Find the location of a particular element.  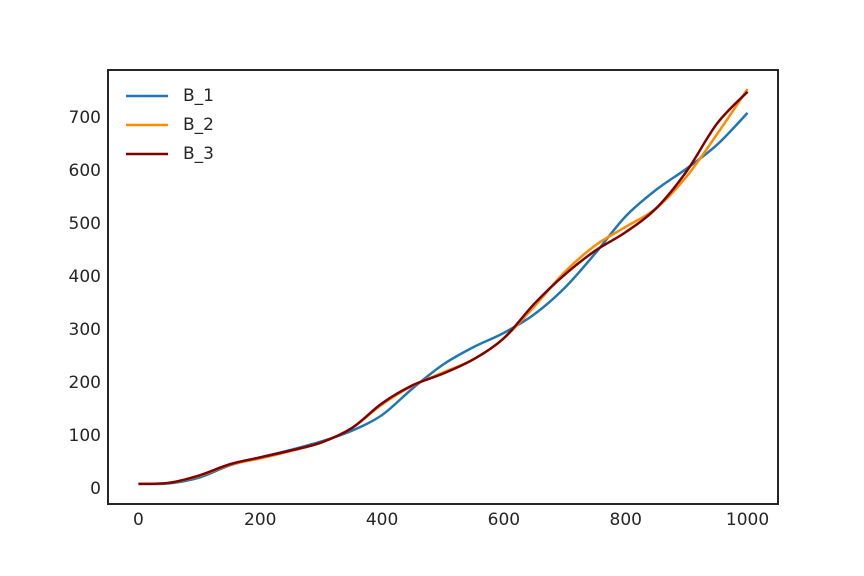

x-tick-label: 200 is located at coordinates (260, 520).